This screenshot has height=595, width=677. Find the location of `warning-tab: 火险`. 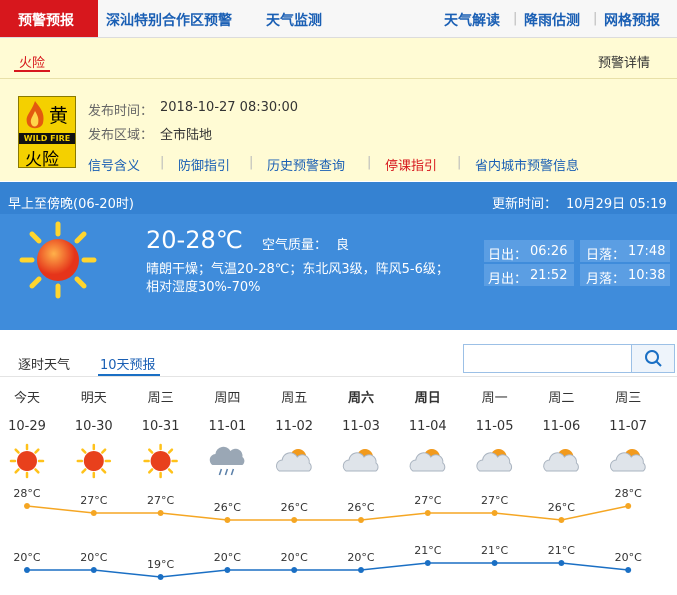

warning-tab: 火险 is located at coordinates (32, 63).